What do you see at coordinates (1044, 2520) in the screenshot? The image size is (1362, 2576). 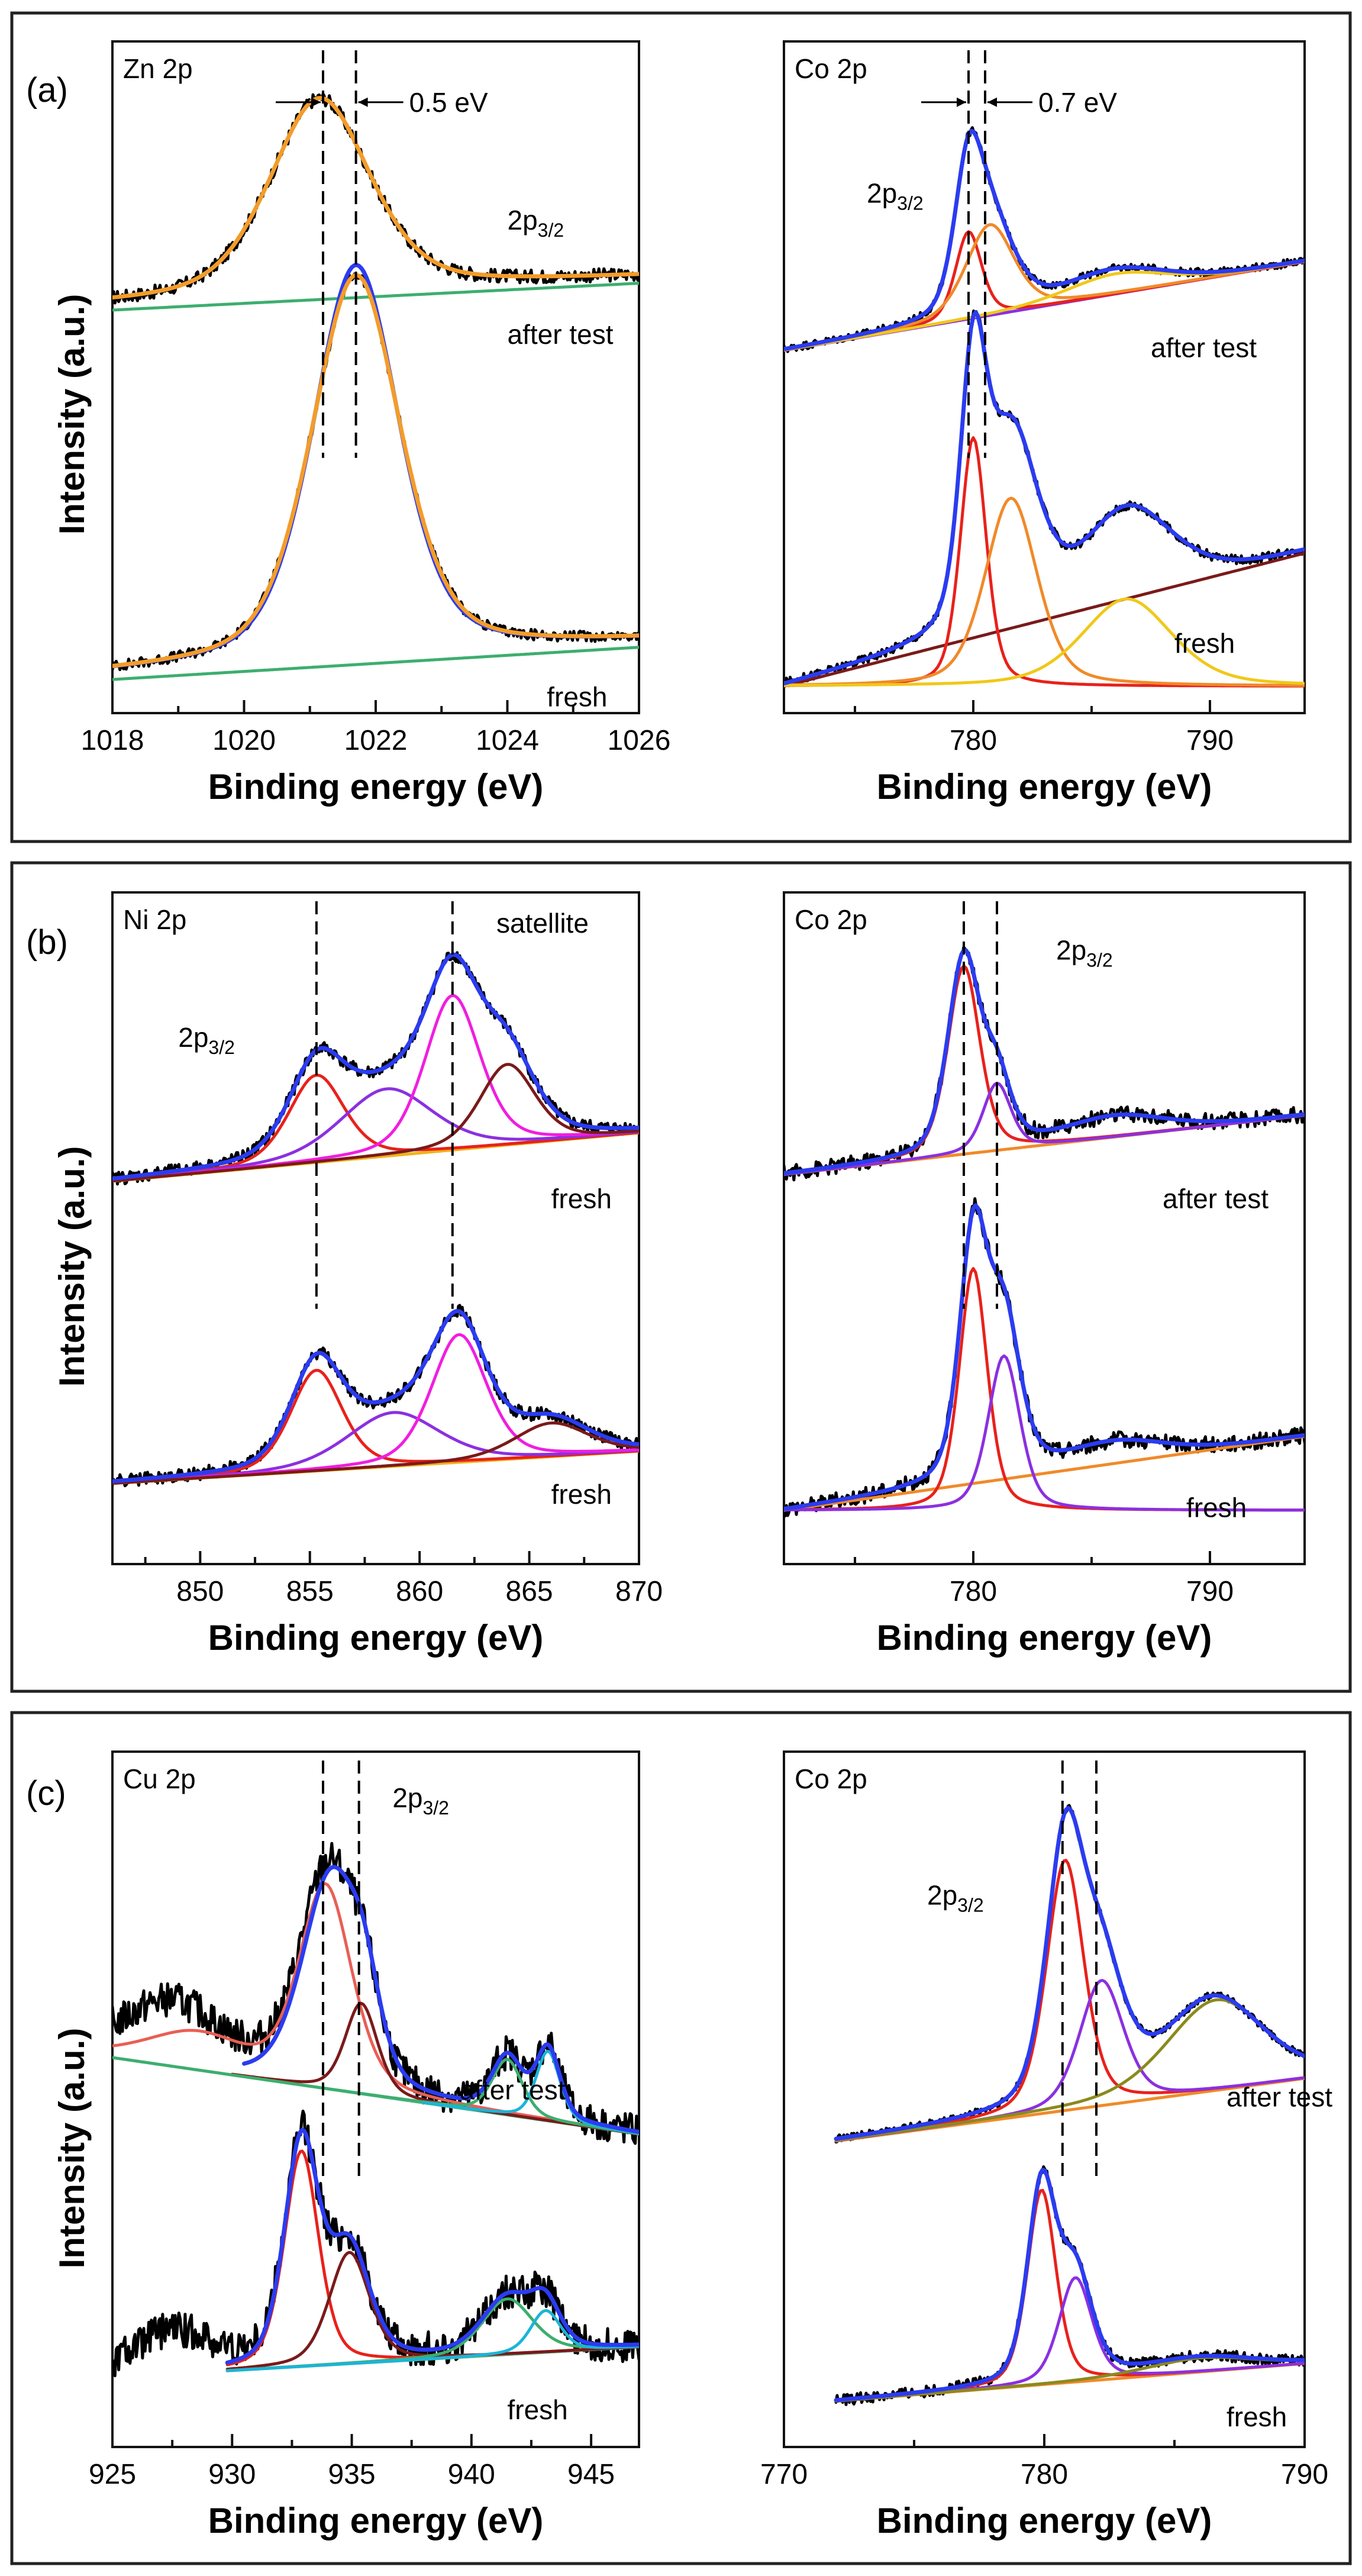 I see `x-axis-title-c-right: Binding energy (eV)` at bounding box center [1044, 2520].